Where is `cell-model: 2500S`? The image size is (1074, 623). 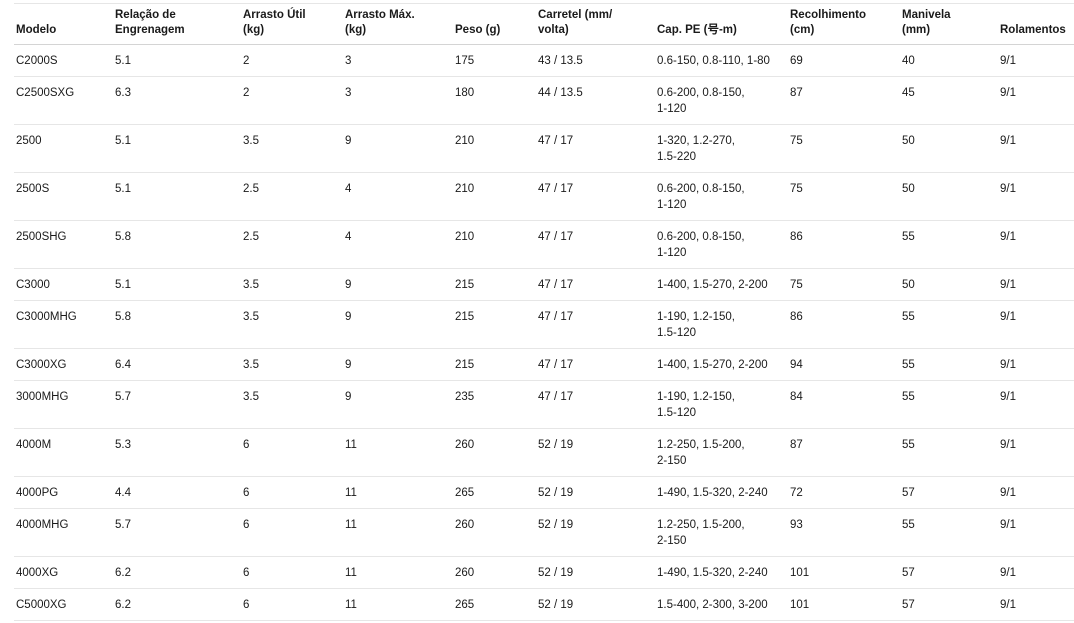
cell-model: 2500S is located at coordinates (63, 196).